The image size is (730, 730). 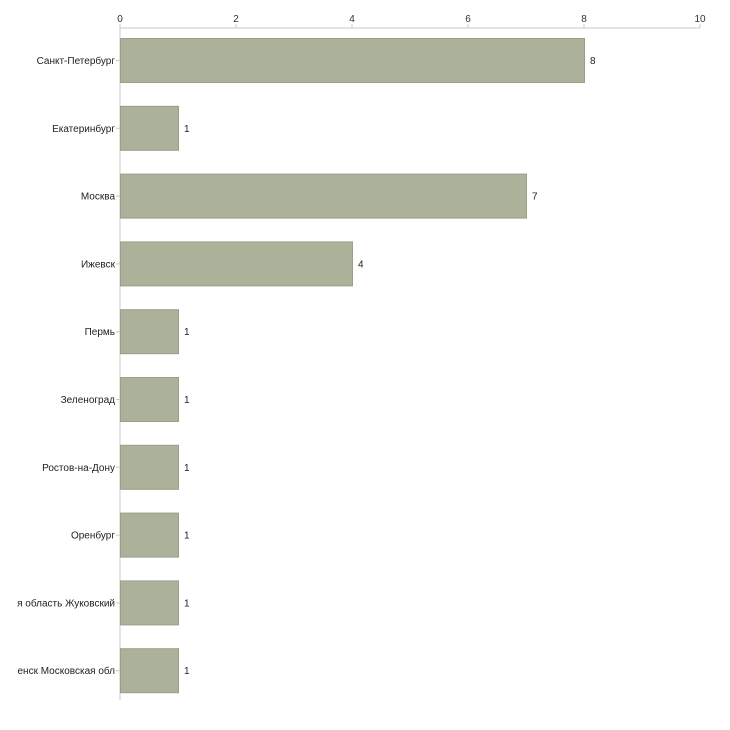 I want to click on bar-value-label: 8, so click(x=593, y=61).